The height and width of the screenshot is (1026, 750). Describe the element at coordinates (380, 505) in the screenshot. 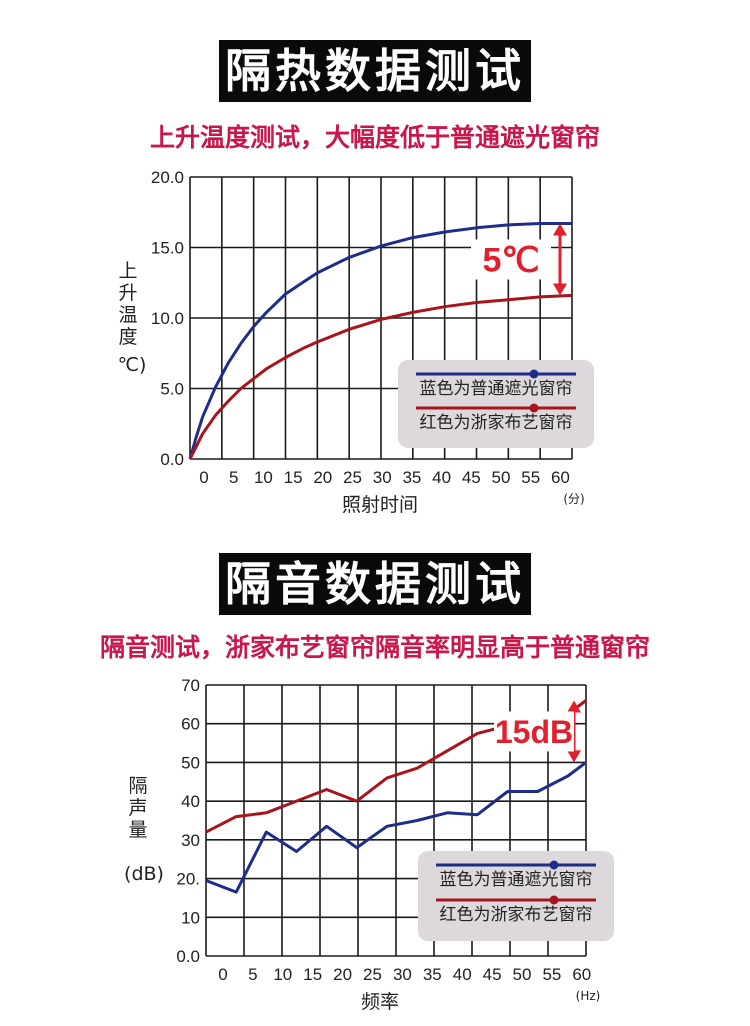

I see `x-axis-label: 照射时间` at that location.